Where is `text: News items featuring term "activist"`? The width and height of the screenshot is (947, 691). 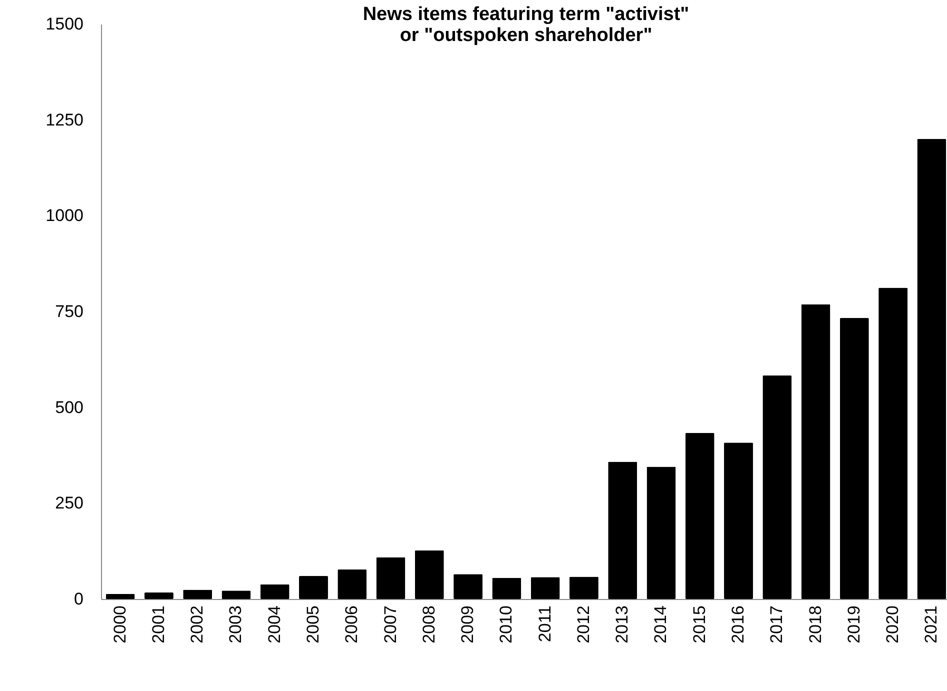 text: News items featuring term "activist" is located at coordinates (526, 14).